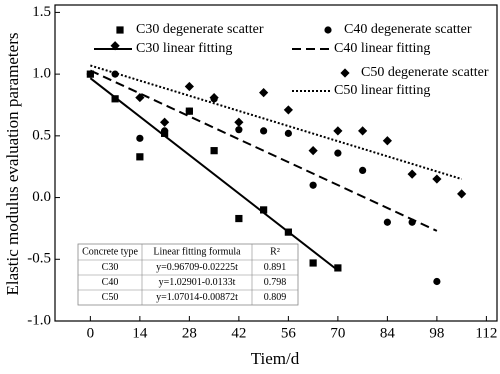  Describe the element at coordinates (382, 48) in the screenshot. I see `legend-label: C40 linear fitting` at that location.